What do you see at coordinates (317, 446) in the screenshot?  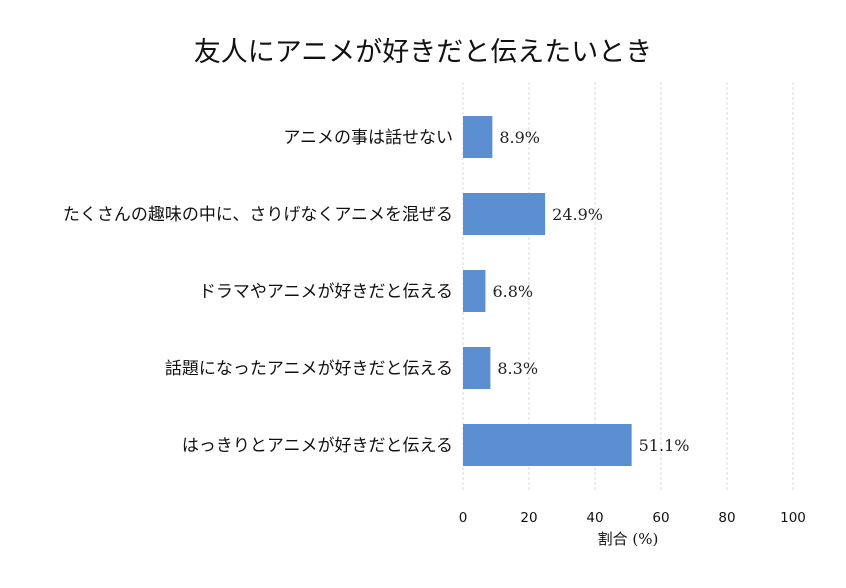 I see `category-label-4: はっきりとアニメが好きだと伝える` at bounding box center [317, 446].